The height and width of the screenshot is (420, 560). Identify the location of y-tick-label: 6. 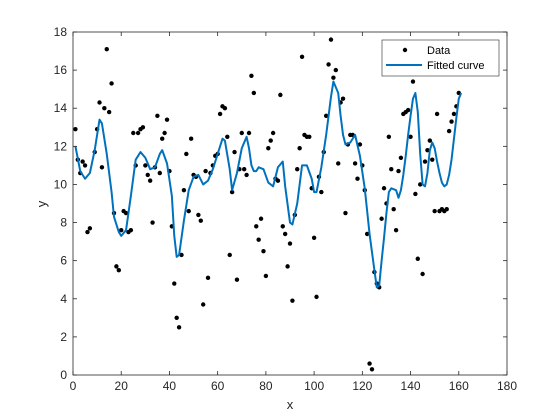
(63, 261).